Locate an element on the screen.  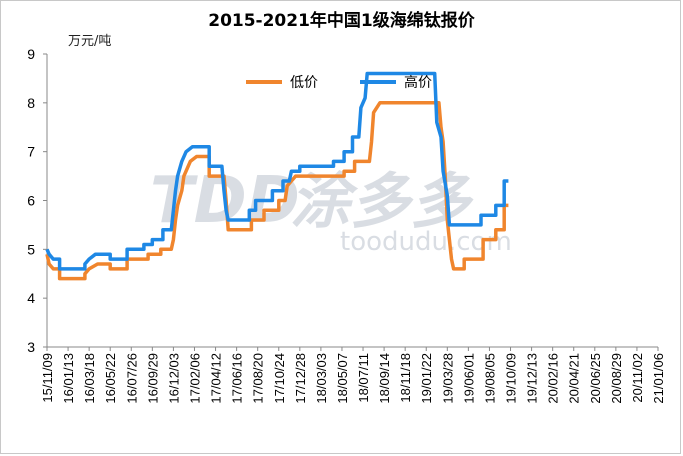
y-tick-label: 3 is located at coordinates (31, 347).